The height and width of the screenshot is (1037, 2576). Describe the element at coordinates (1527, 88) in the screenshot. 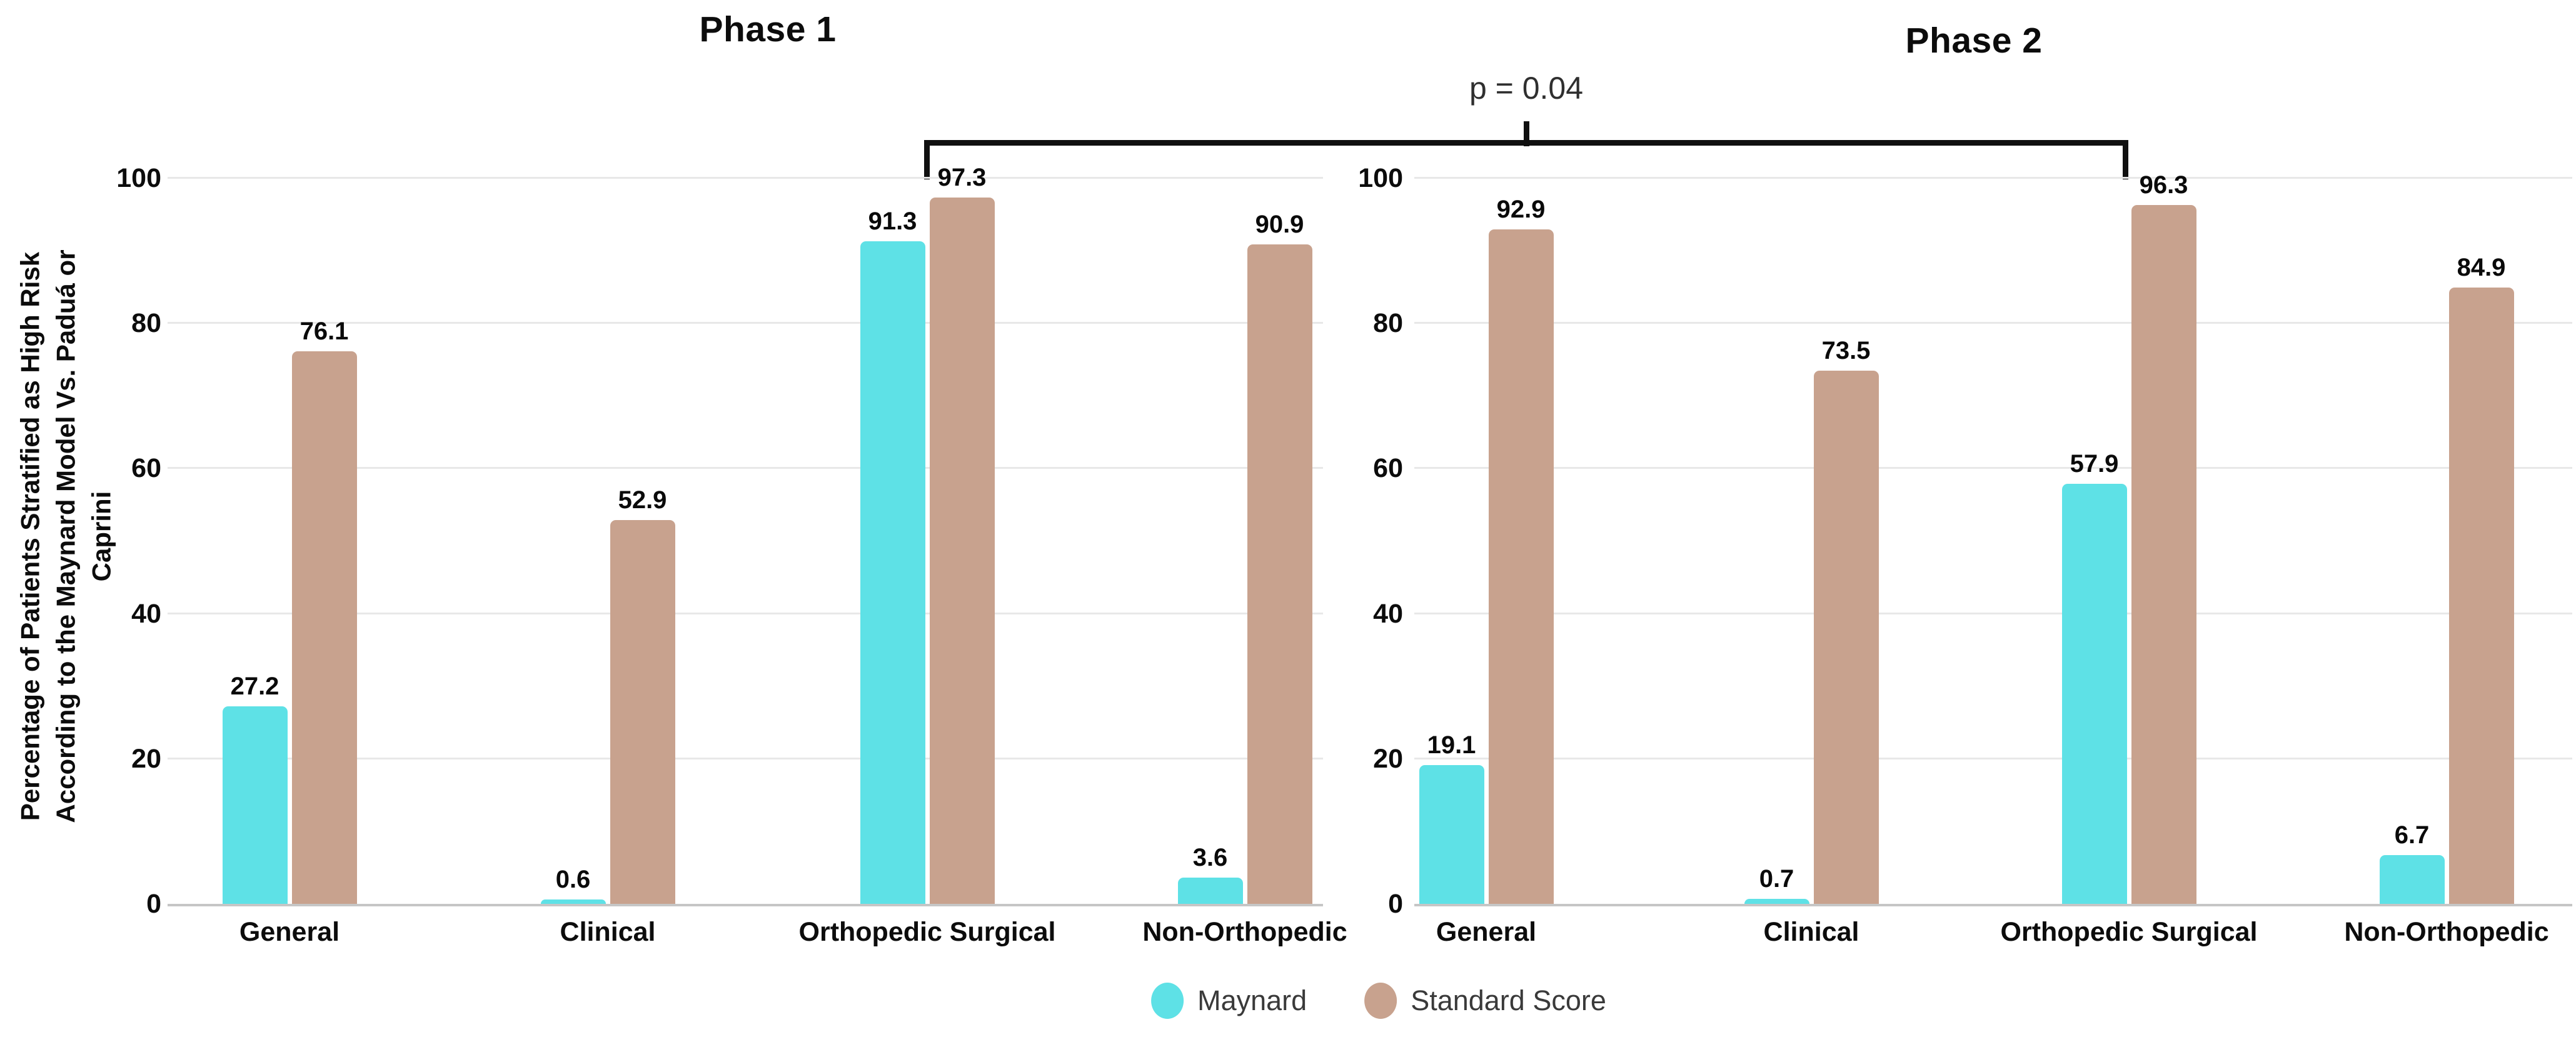

I see `significance-p-value: p = 0.04` at that location.